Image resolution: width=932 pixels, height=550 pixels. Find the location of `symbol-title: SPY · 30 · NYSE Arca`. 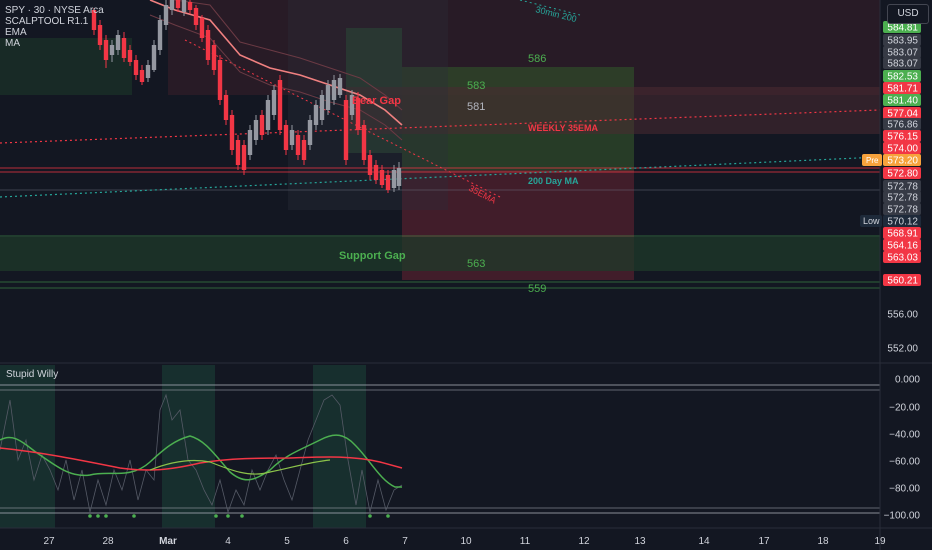

symbol-title: SPY · 30 · NYSE Arca is located at coordinates (54, 10).